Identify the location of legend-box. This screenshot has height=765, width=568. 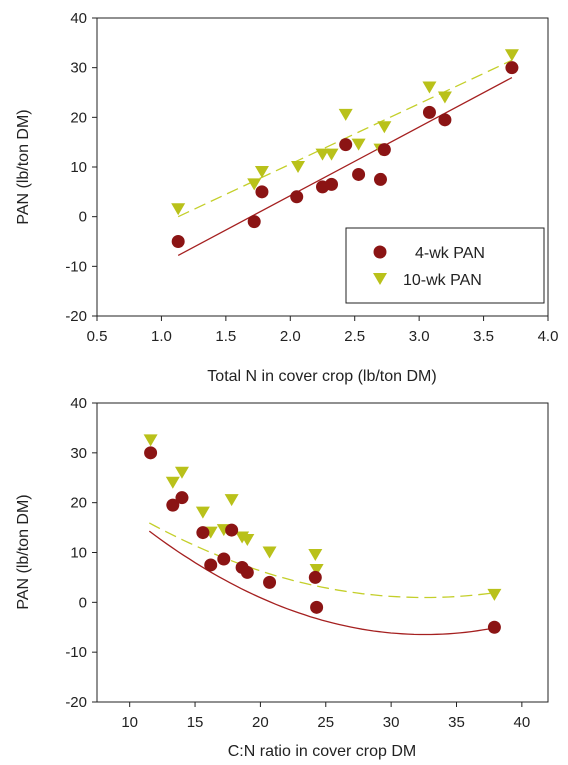
(445, 265).